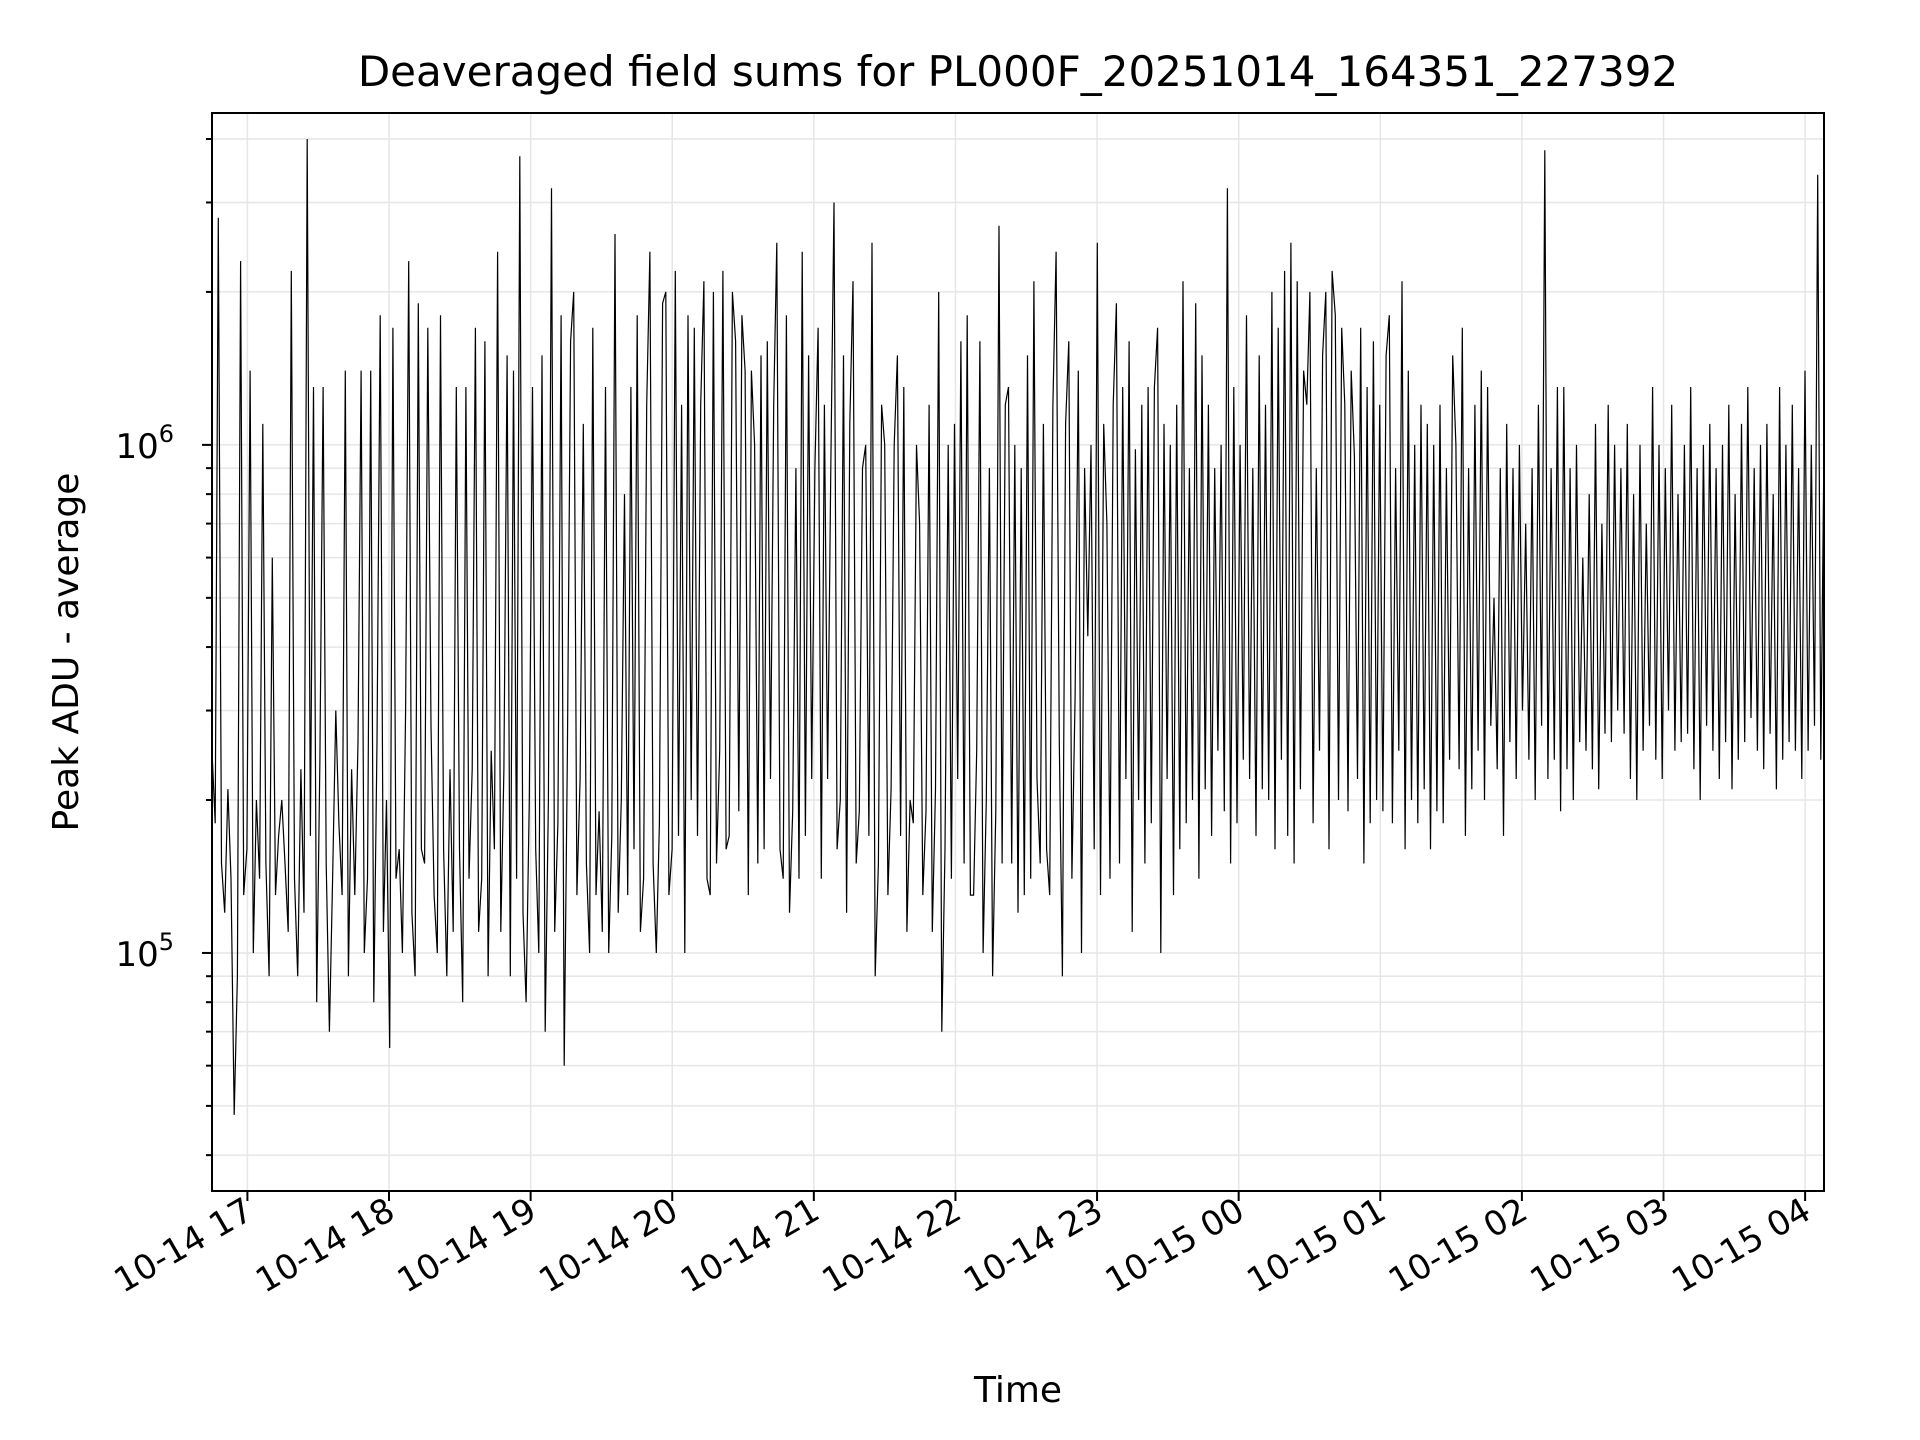 This screenshot has height=1440, width=1920. What do you see at coordinates (163, 647) in the screenshot?
I see `y-axis-ticks: 10⁵ 10⁶` at bounding box center [163, 647].